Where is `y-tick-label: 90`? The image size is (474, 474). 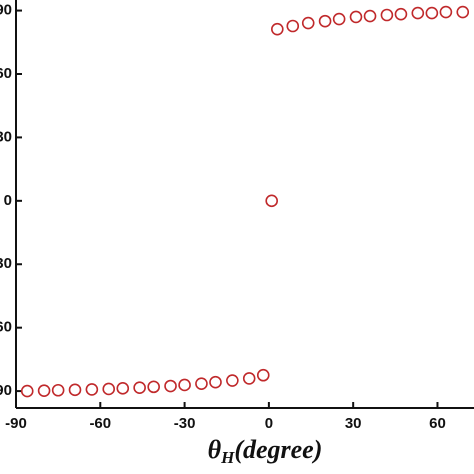 y-tick-label: 90 is located at coordinates (6, 10).